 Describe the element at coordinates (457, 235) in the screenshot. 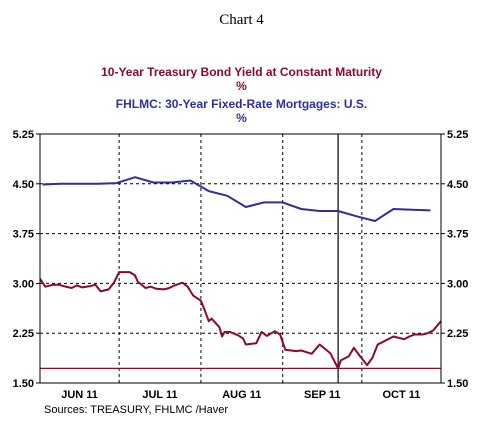

I see `y-tick-label-right: 3.75` at that location.